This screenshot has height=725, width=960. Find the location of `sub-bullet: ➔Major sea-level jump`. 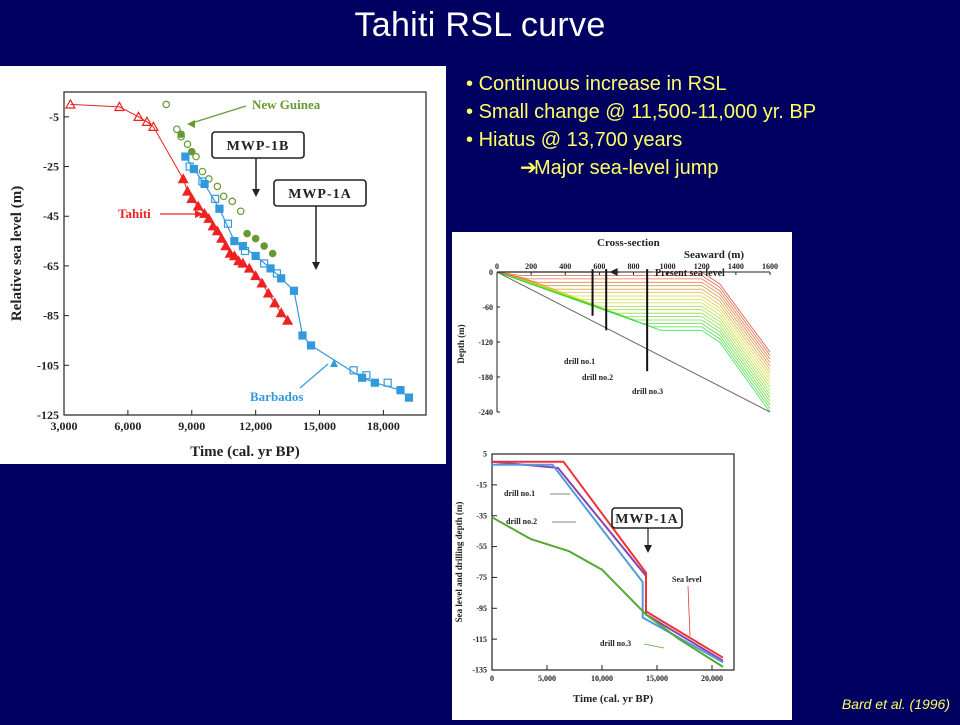

sub-bullet: ➔Major sea-level jump is located at coordinates (711, 168).